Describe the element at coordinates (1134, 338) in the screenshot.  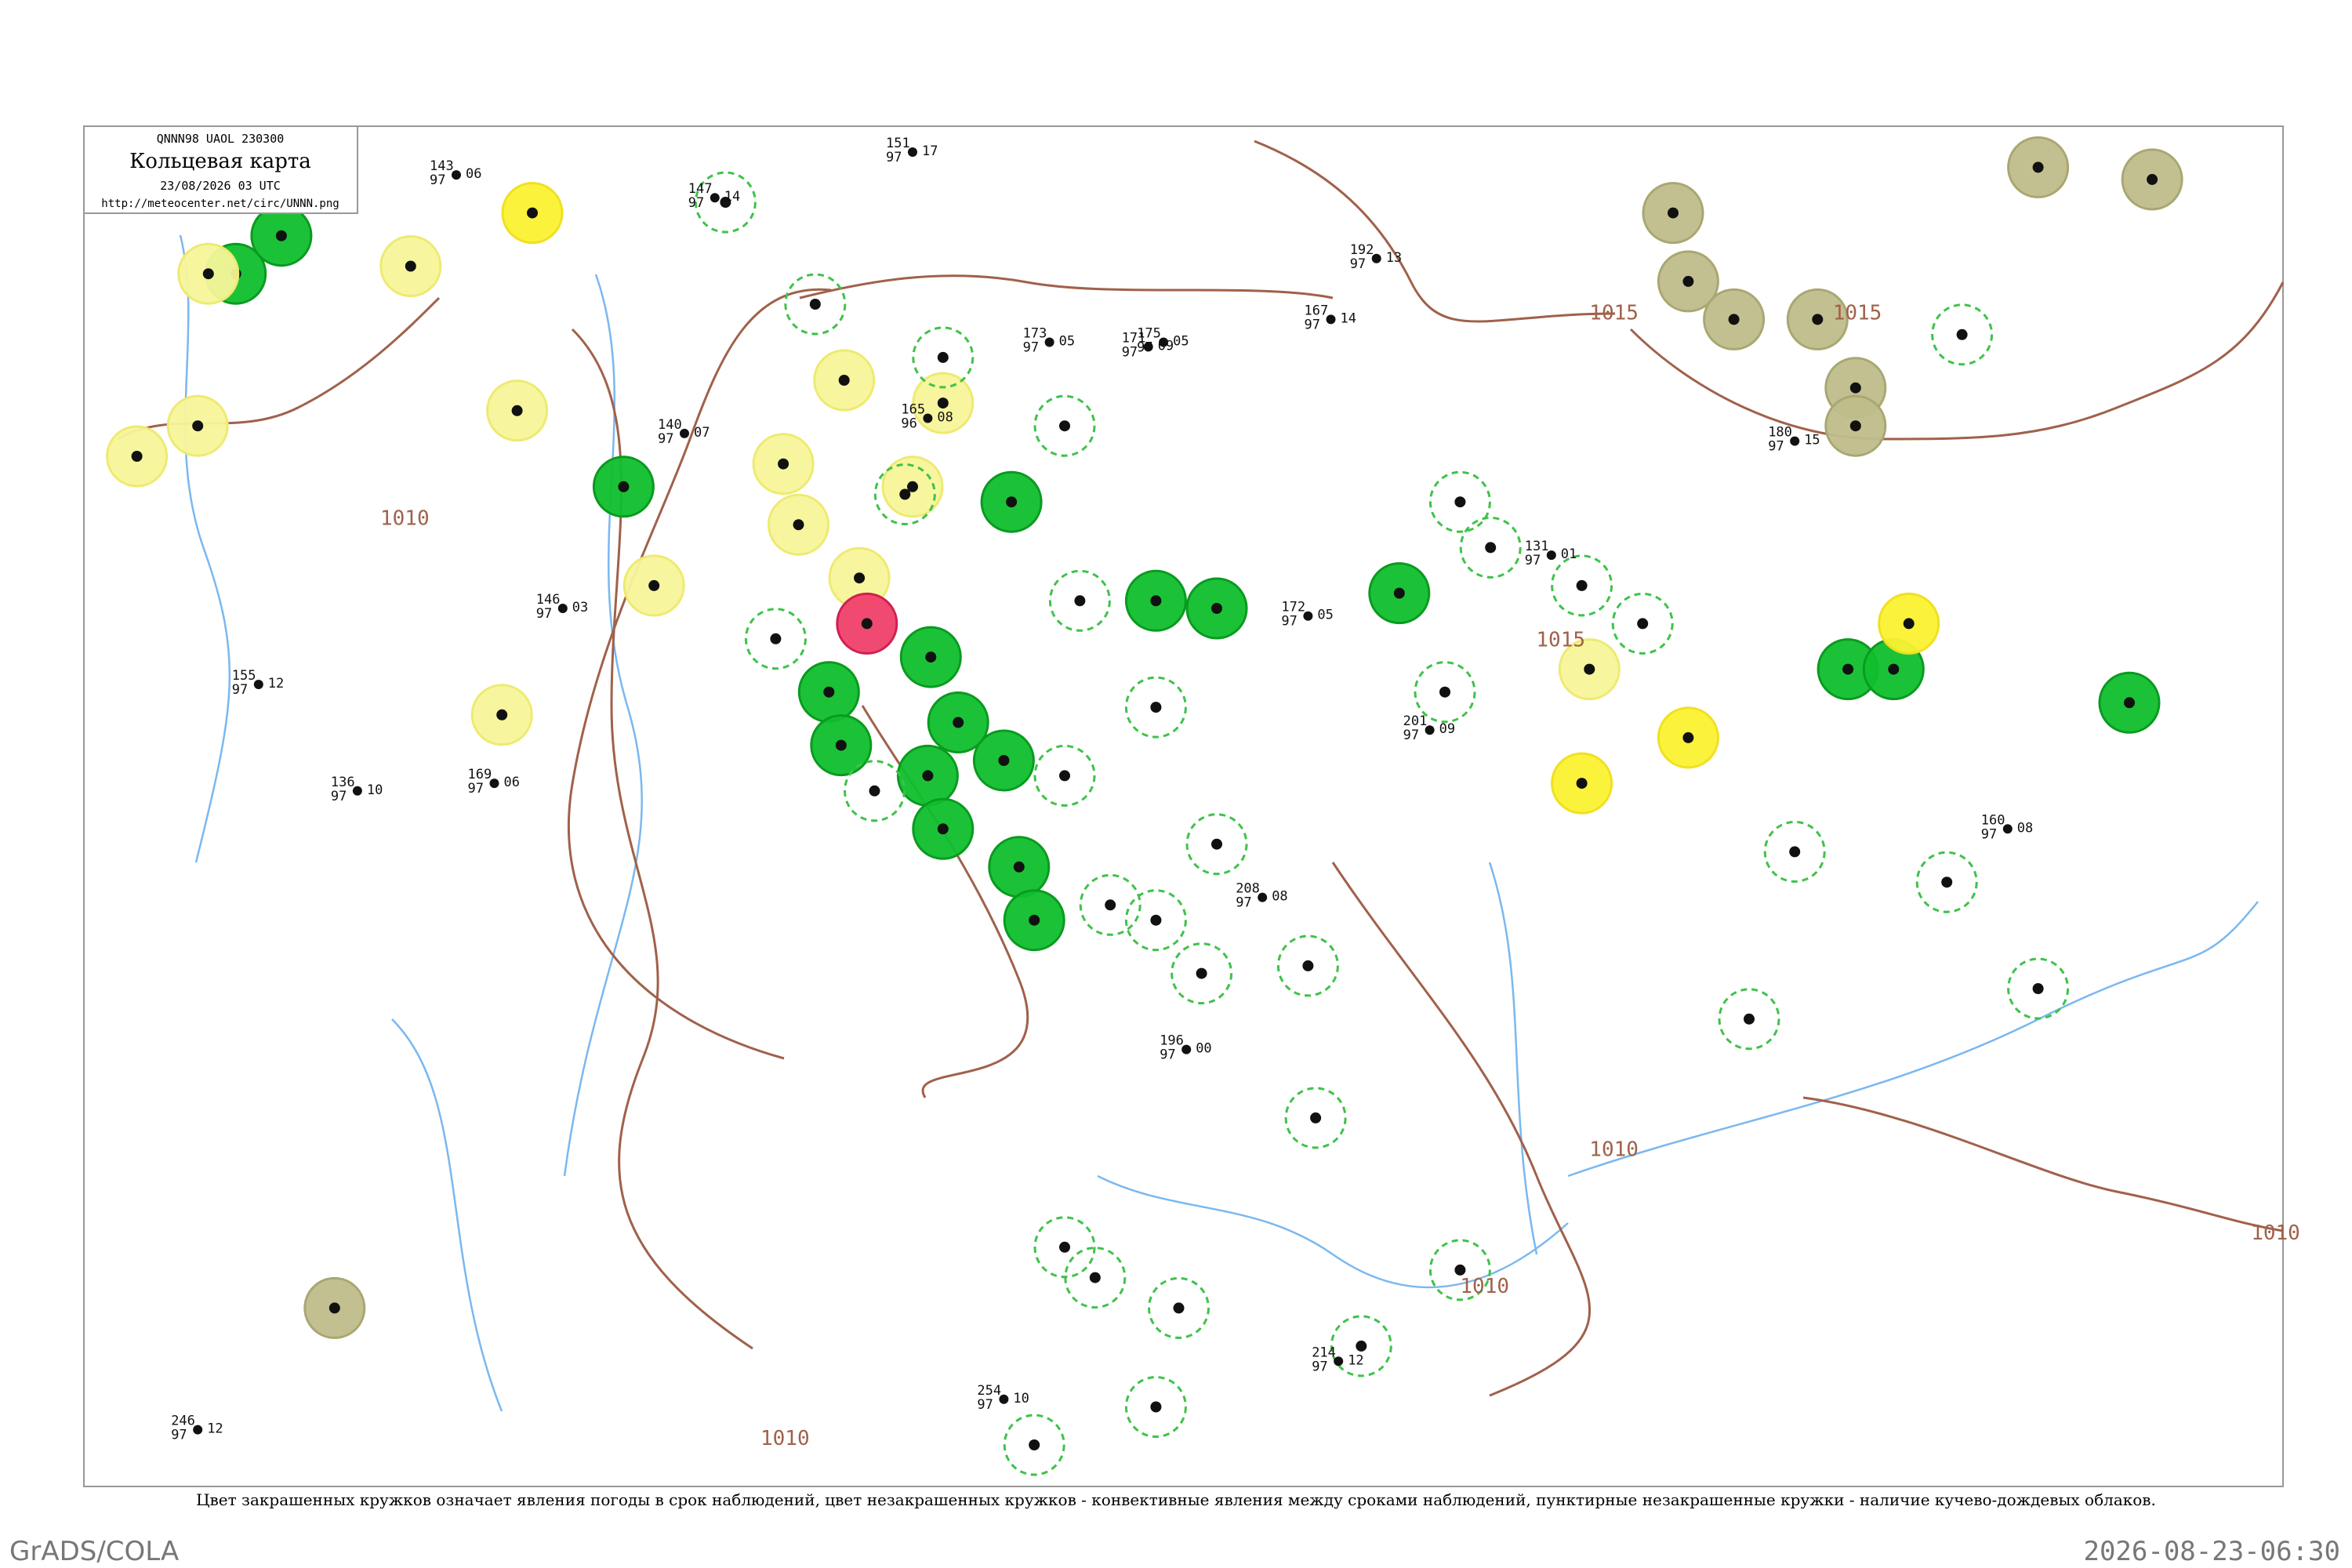
I see `station-value: 171` at that location.